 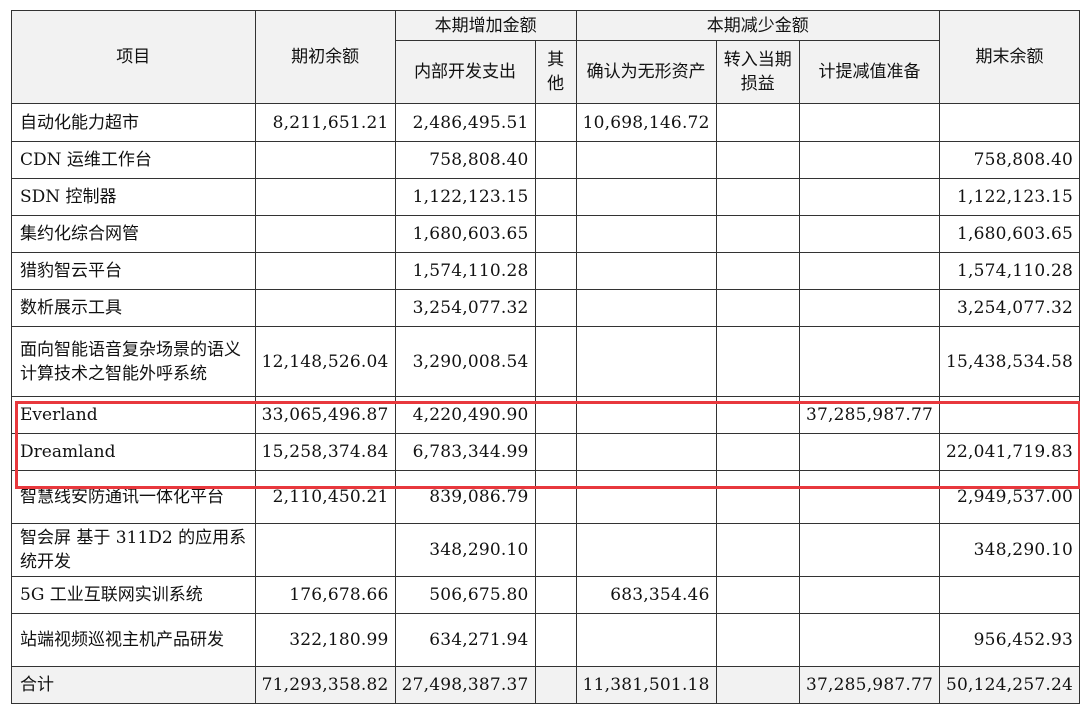 I want to click on cell-internal: 506,675.80, so click(x=465, y=595).